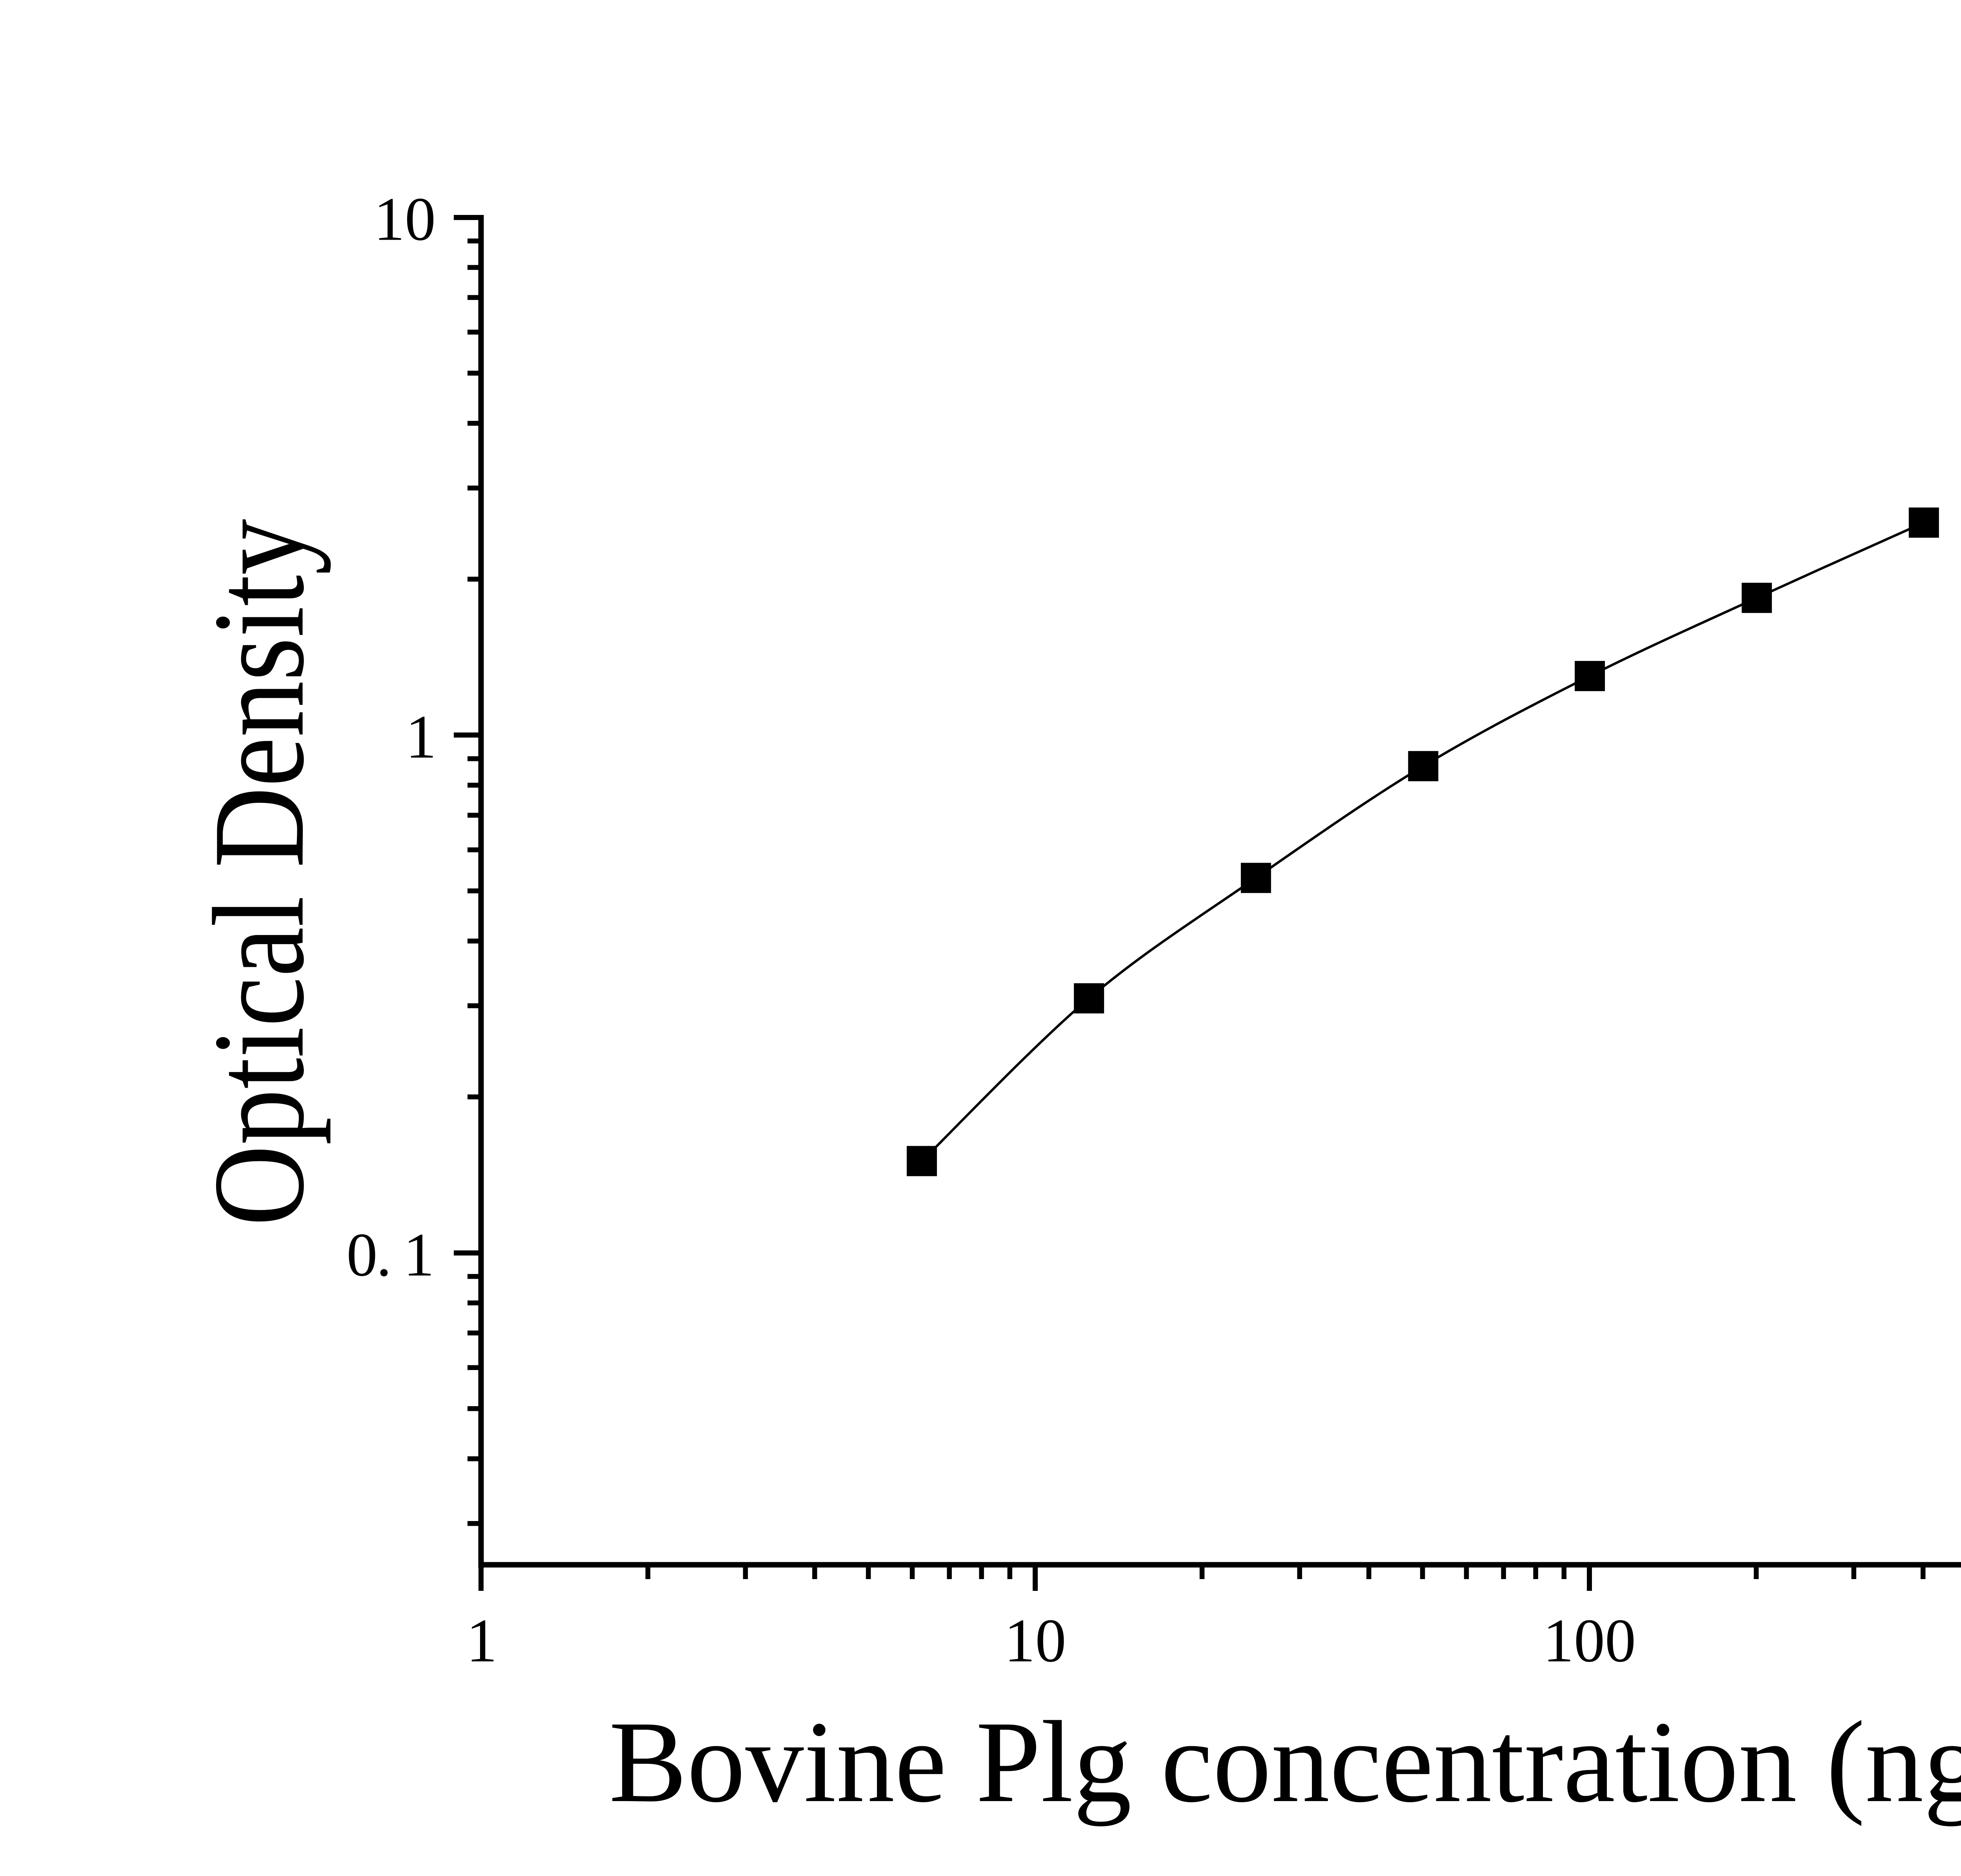 The height and width of the screenshot is (1876, 1961). What do you see at coordinates (1589, 1641) in the screenshot?
I see `svg-text: 100` at bounding box center [1589, 1641].